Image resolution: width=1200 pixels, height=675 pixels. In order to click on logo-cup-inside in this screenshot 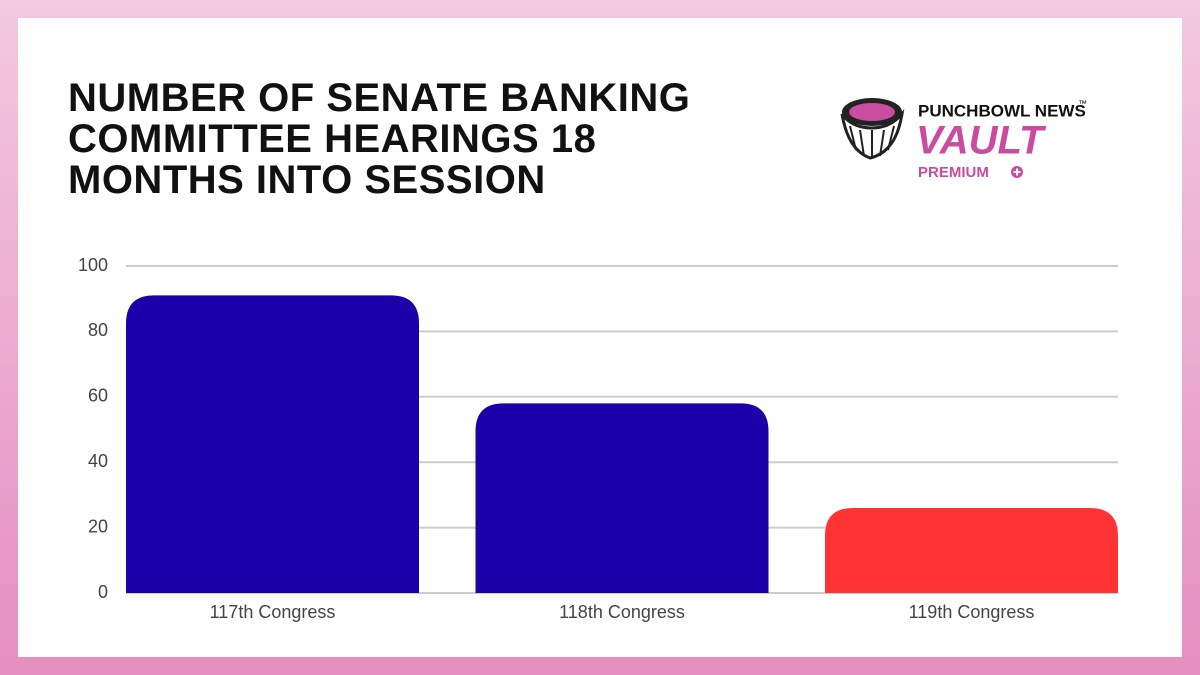, I will do `click(872, 112)`.